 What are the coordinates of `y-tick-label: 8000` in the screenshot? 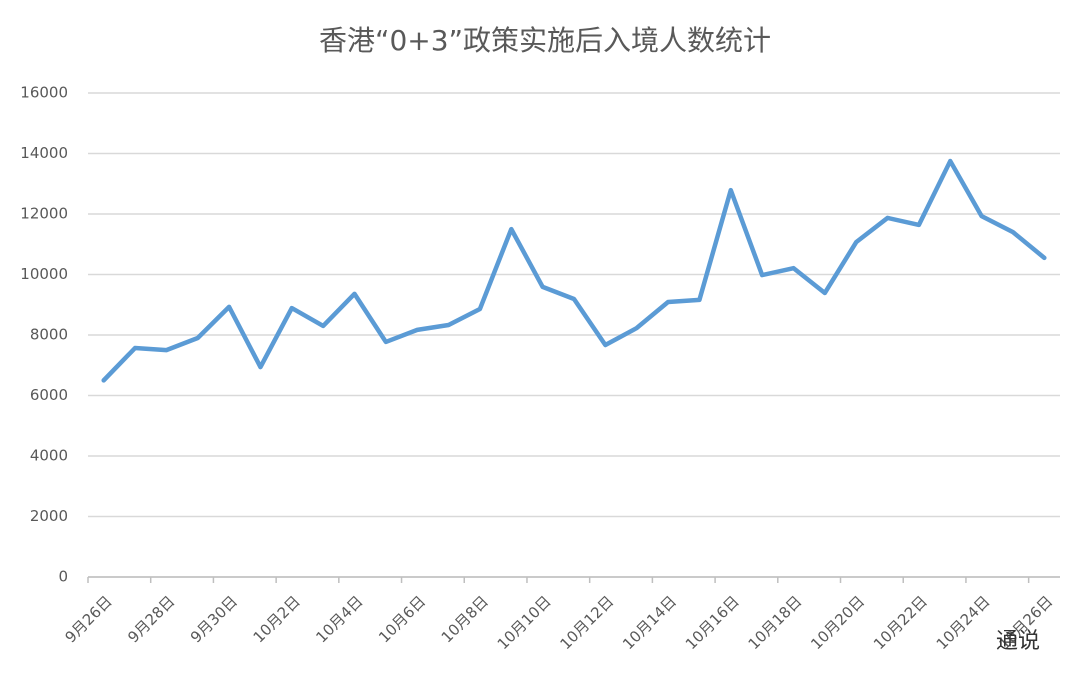 It's located at (49, 335).